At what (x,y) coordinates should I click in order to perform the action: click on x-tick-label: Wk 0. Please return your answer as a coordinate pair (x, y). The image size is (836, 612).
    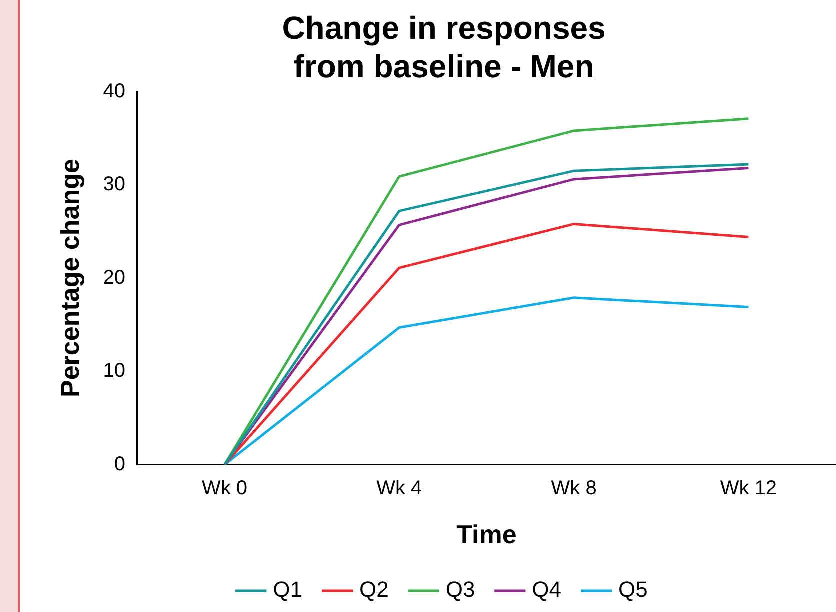
    Looking at the image, I should click on (225, 488).